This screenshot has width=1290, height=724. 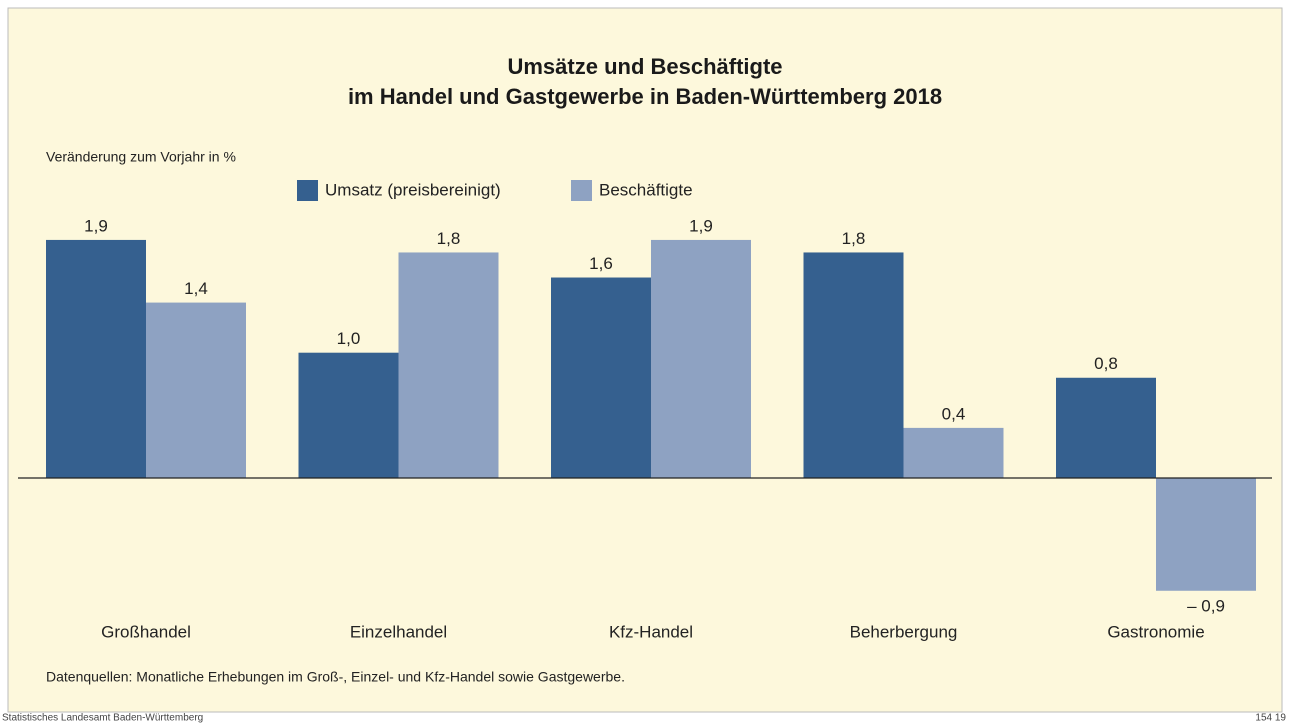 I want to click on legend-label: Beschäftigte, so click(x=646, y=189).